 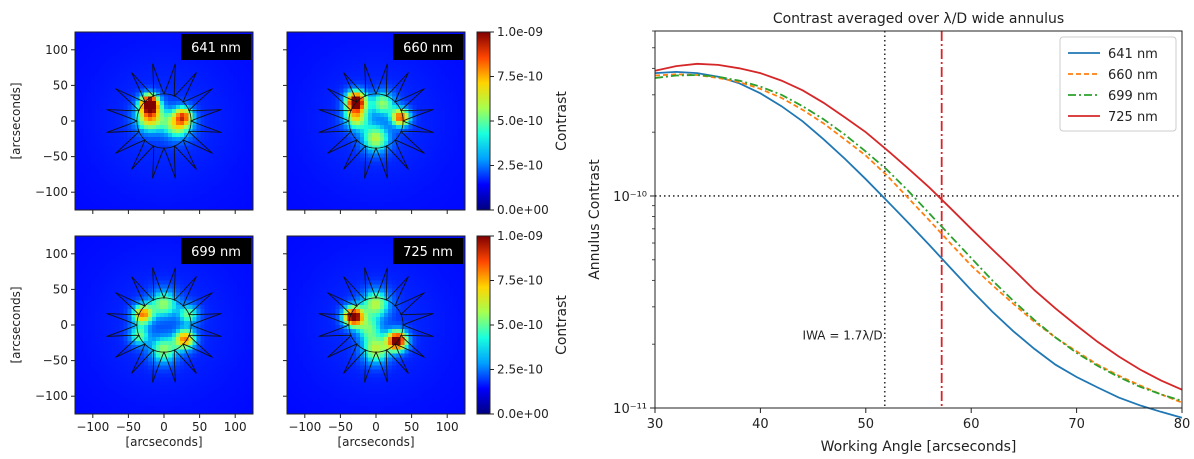 What do you see at coordinates (56, 50) in the screenshot?
I see `y-tick-label: 100` at bounding box center [56, 50].